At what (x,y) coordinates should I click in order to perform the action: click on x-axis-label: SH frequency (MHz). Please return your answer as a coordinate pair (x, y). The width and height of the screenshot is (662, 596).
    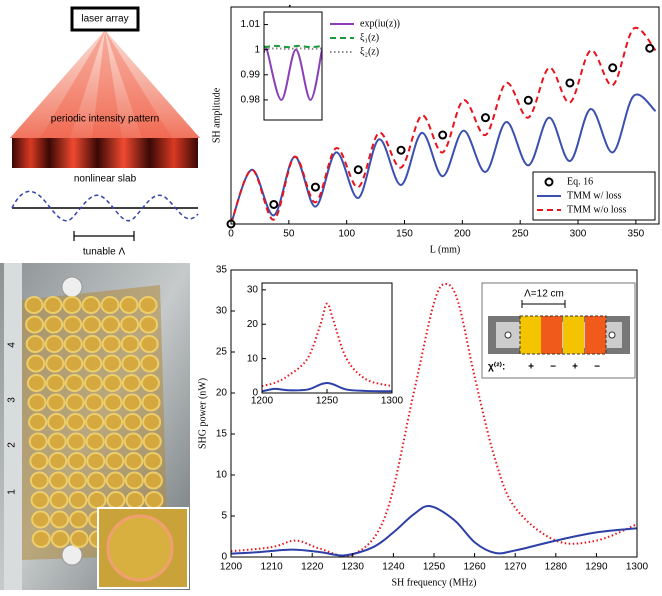
    Looking at the image, I should click on (434, 582).